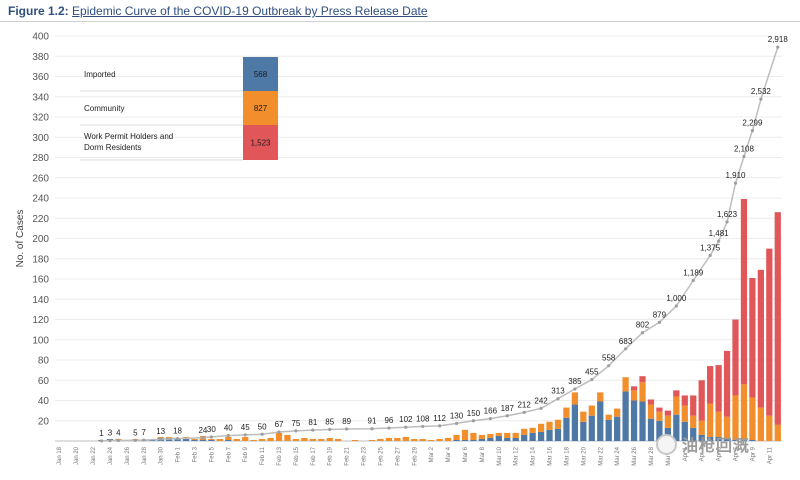 The image size is (800, 480). I want to click on y-tick-label: 120, so click(40, 320).